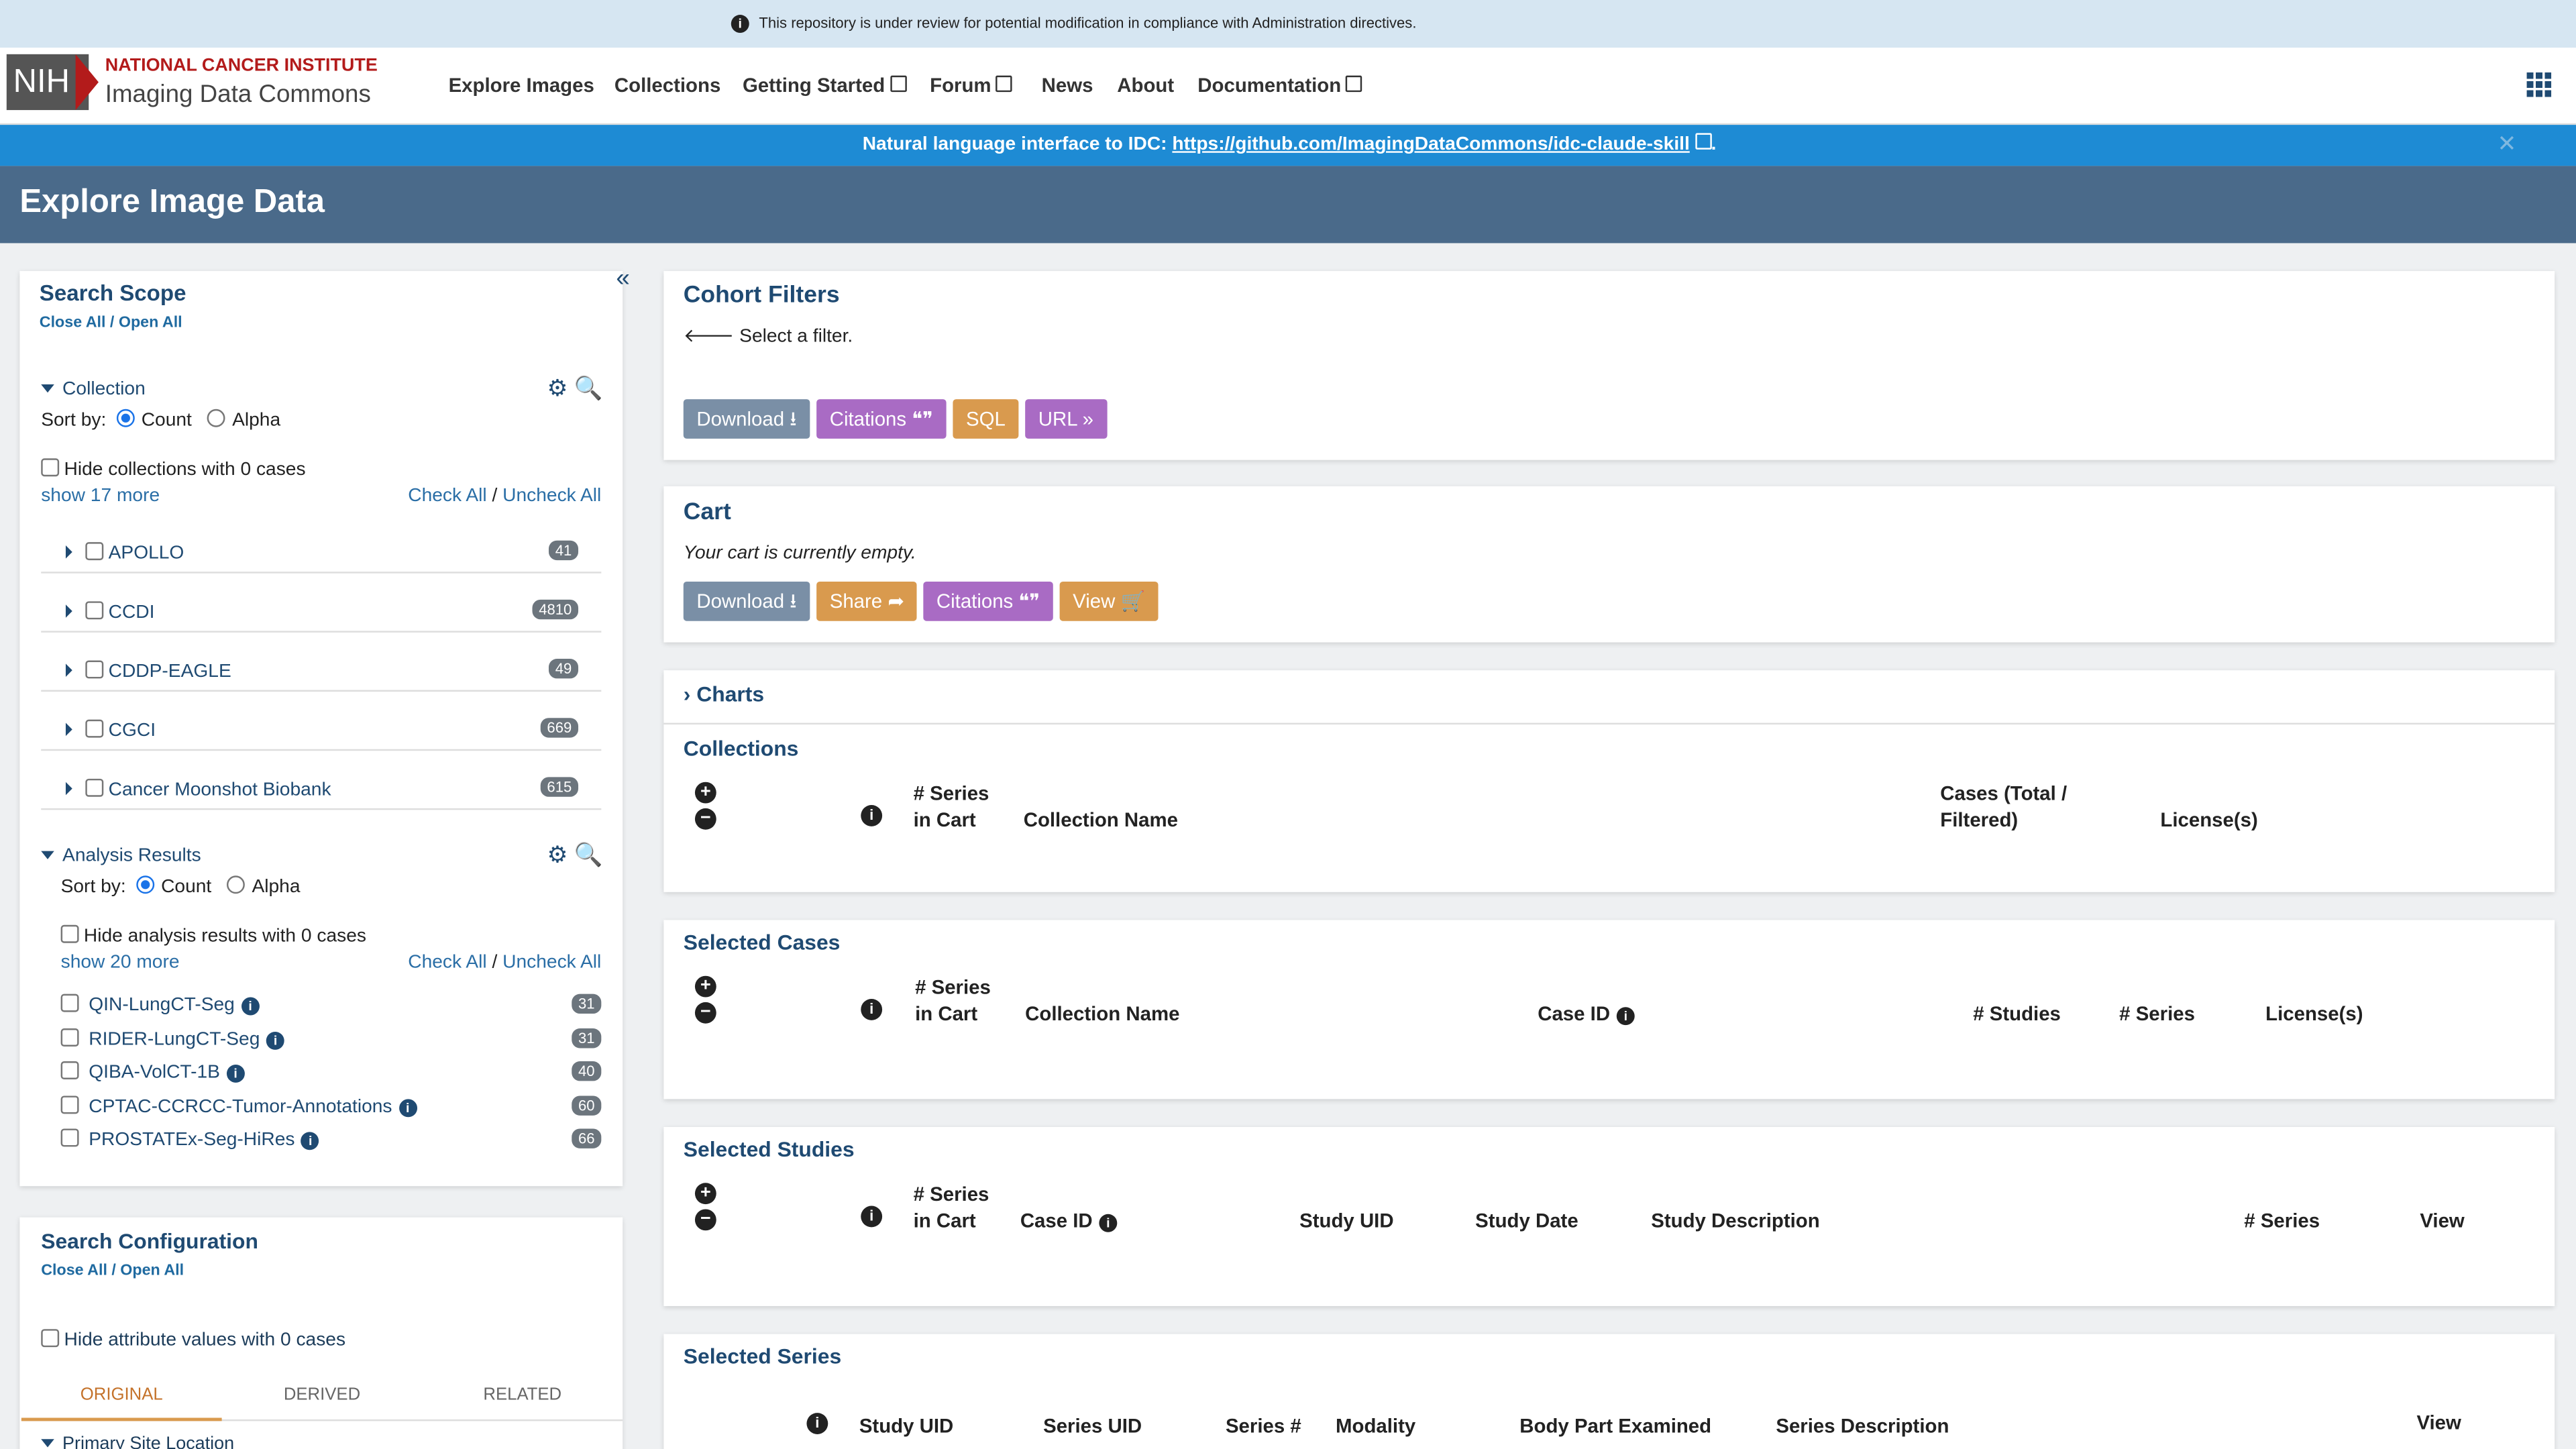 This screenshot has height=1449, width=2576. I want to click on tab: ORIGINAL, so click(121, 1395).